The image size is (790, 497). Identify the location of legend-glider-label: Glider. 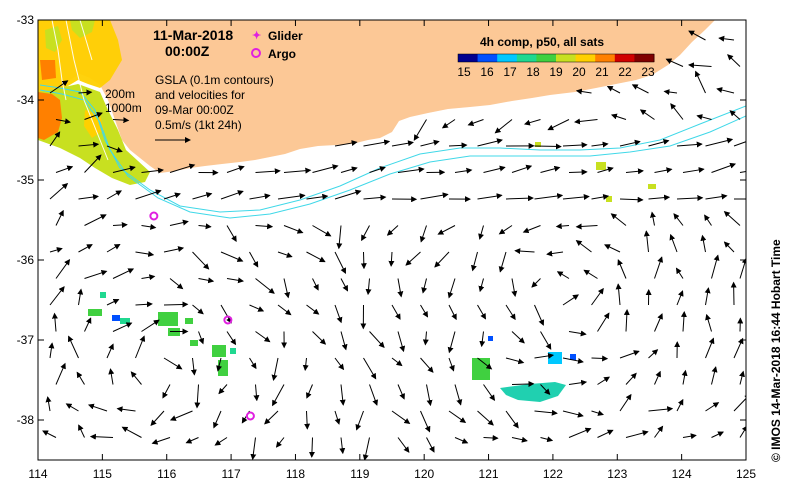
(285, 36).